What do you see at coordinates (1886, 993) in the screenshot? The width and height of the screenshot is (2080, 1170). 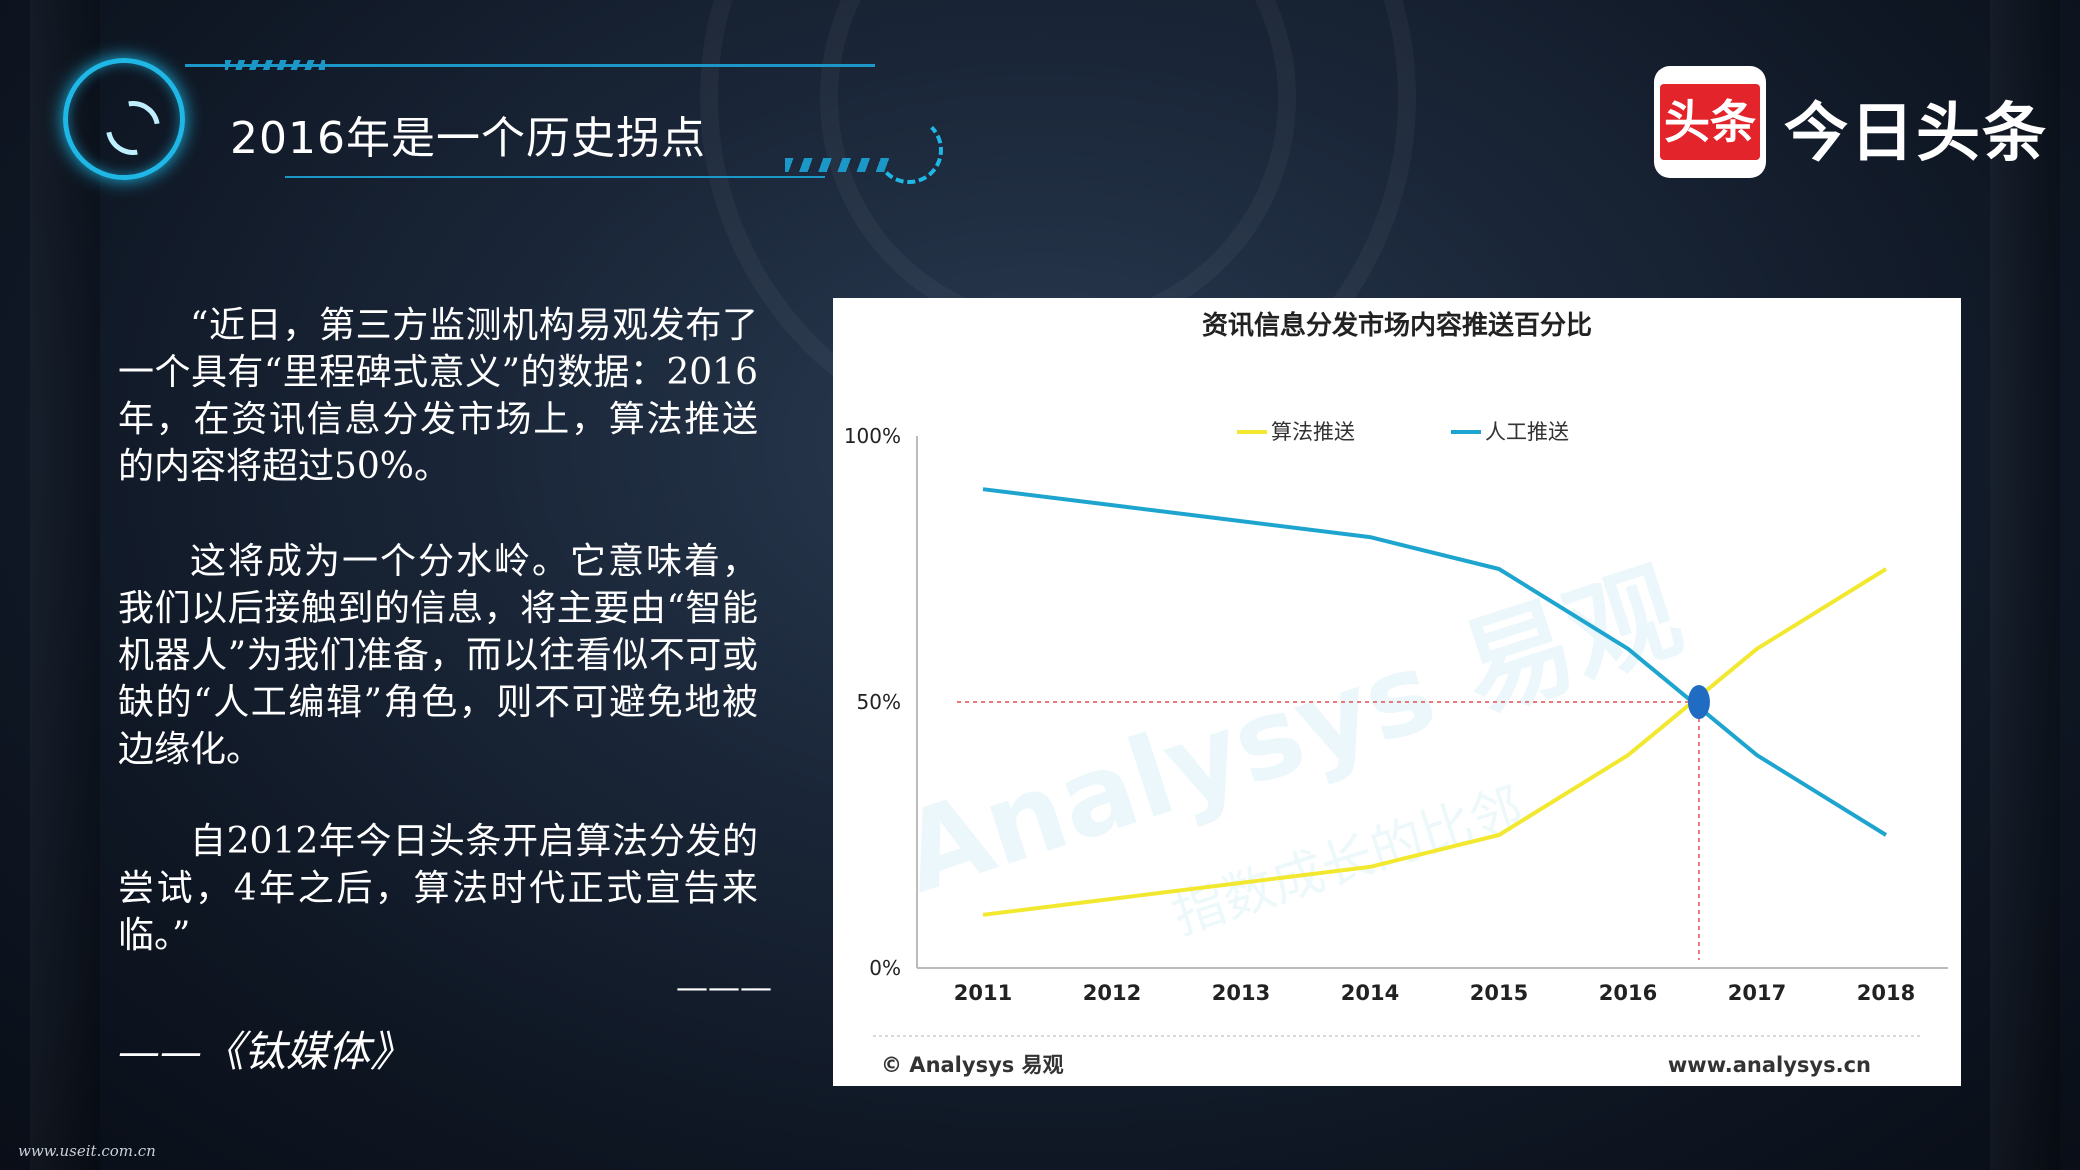 I see `x-tick-label: 2018` at bounding box center [1886, 993].